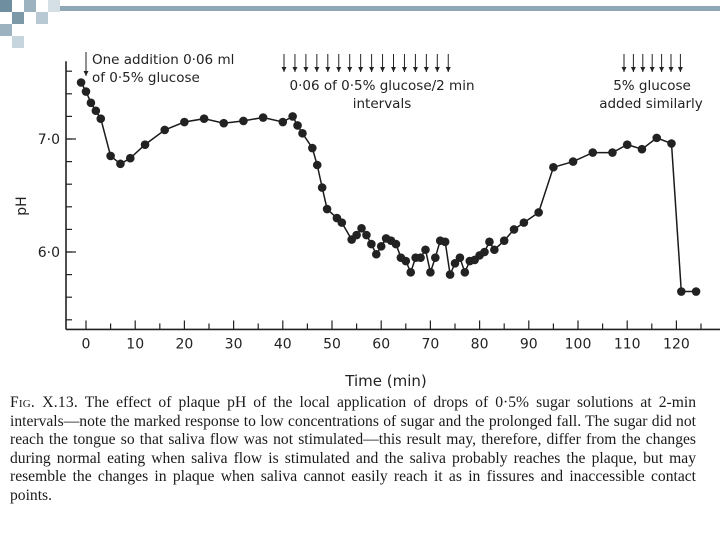  Describe the element at coordinates (146, 78) in the screenshot. I see `annotation-text: of 0·5% glucose` at that location.